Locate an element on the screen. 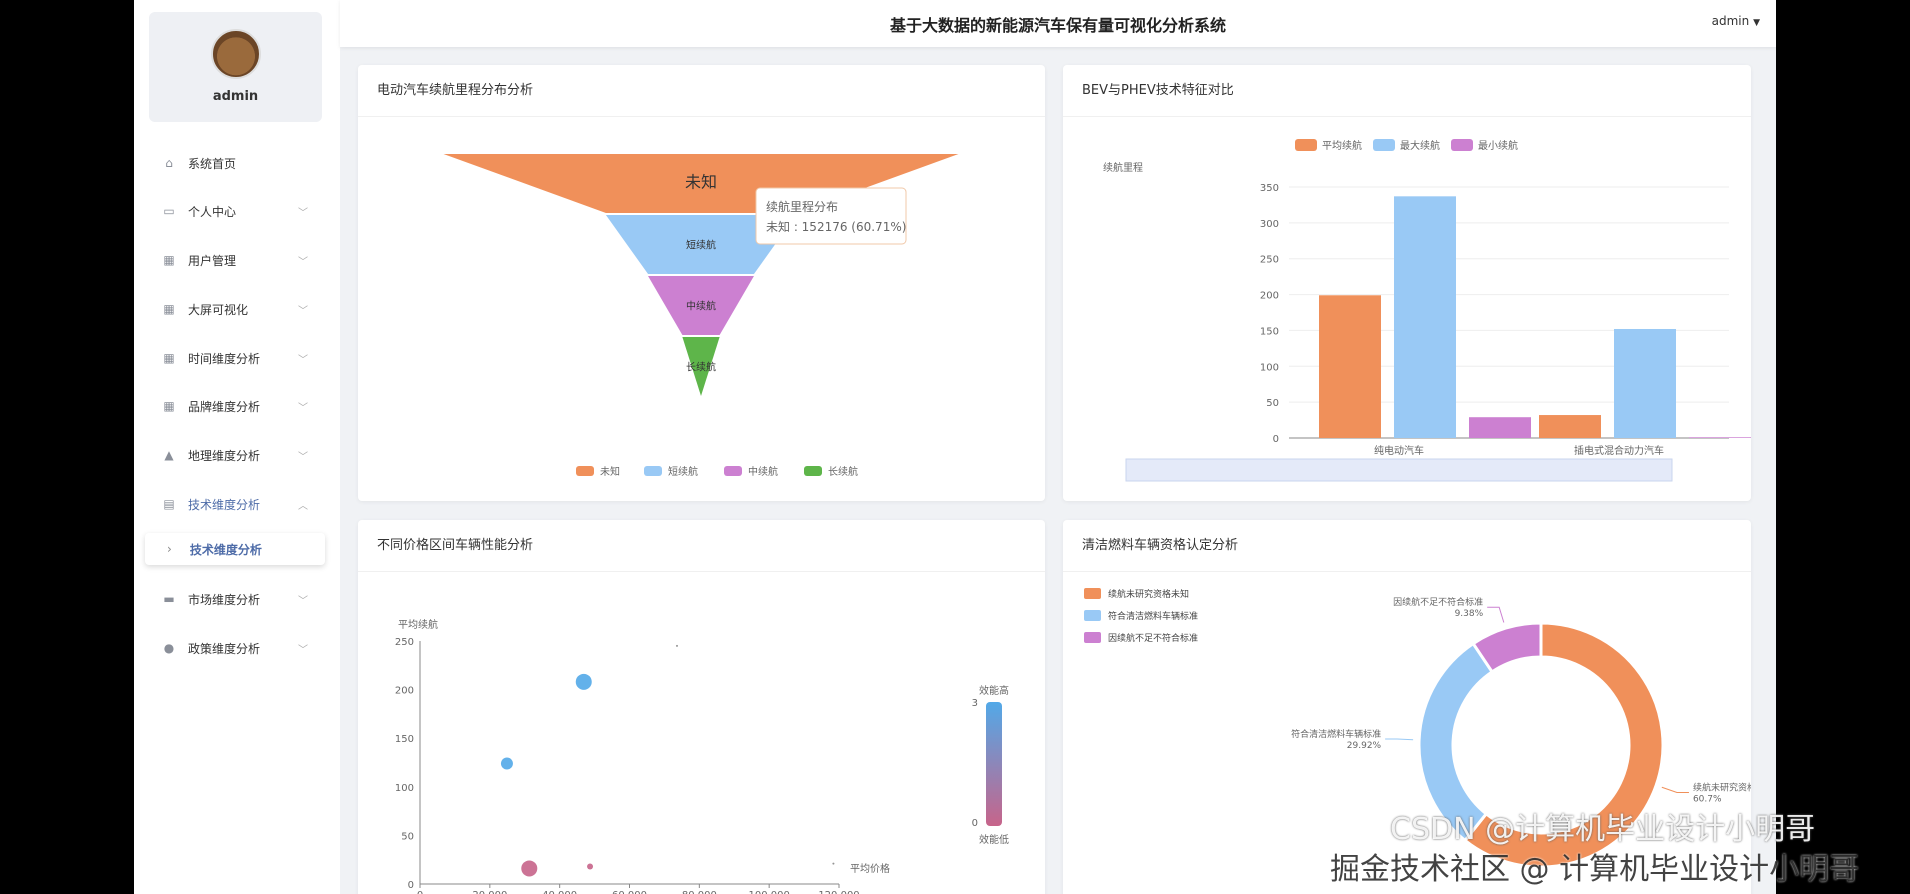 Image resolution: width=1910 pixels, height=894 pixels. visual-map-high-label: 效能高 is located at coordinates (994, 690).